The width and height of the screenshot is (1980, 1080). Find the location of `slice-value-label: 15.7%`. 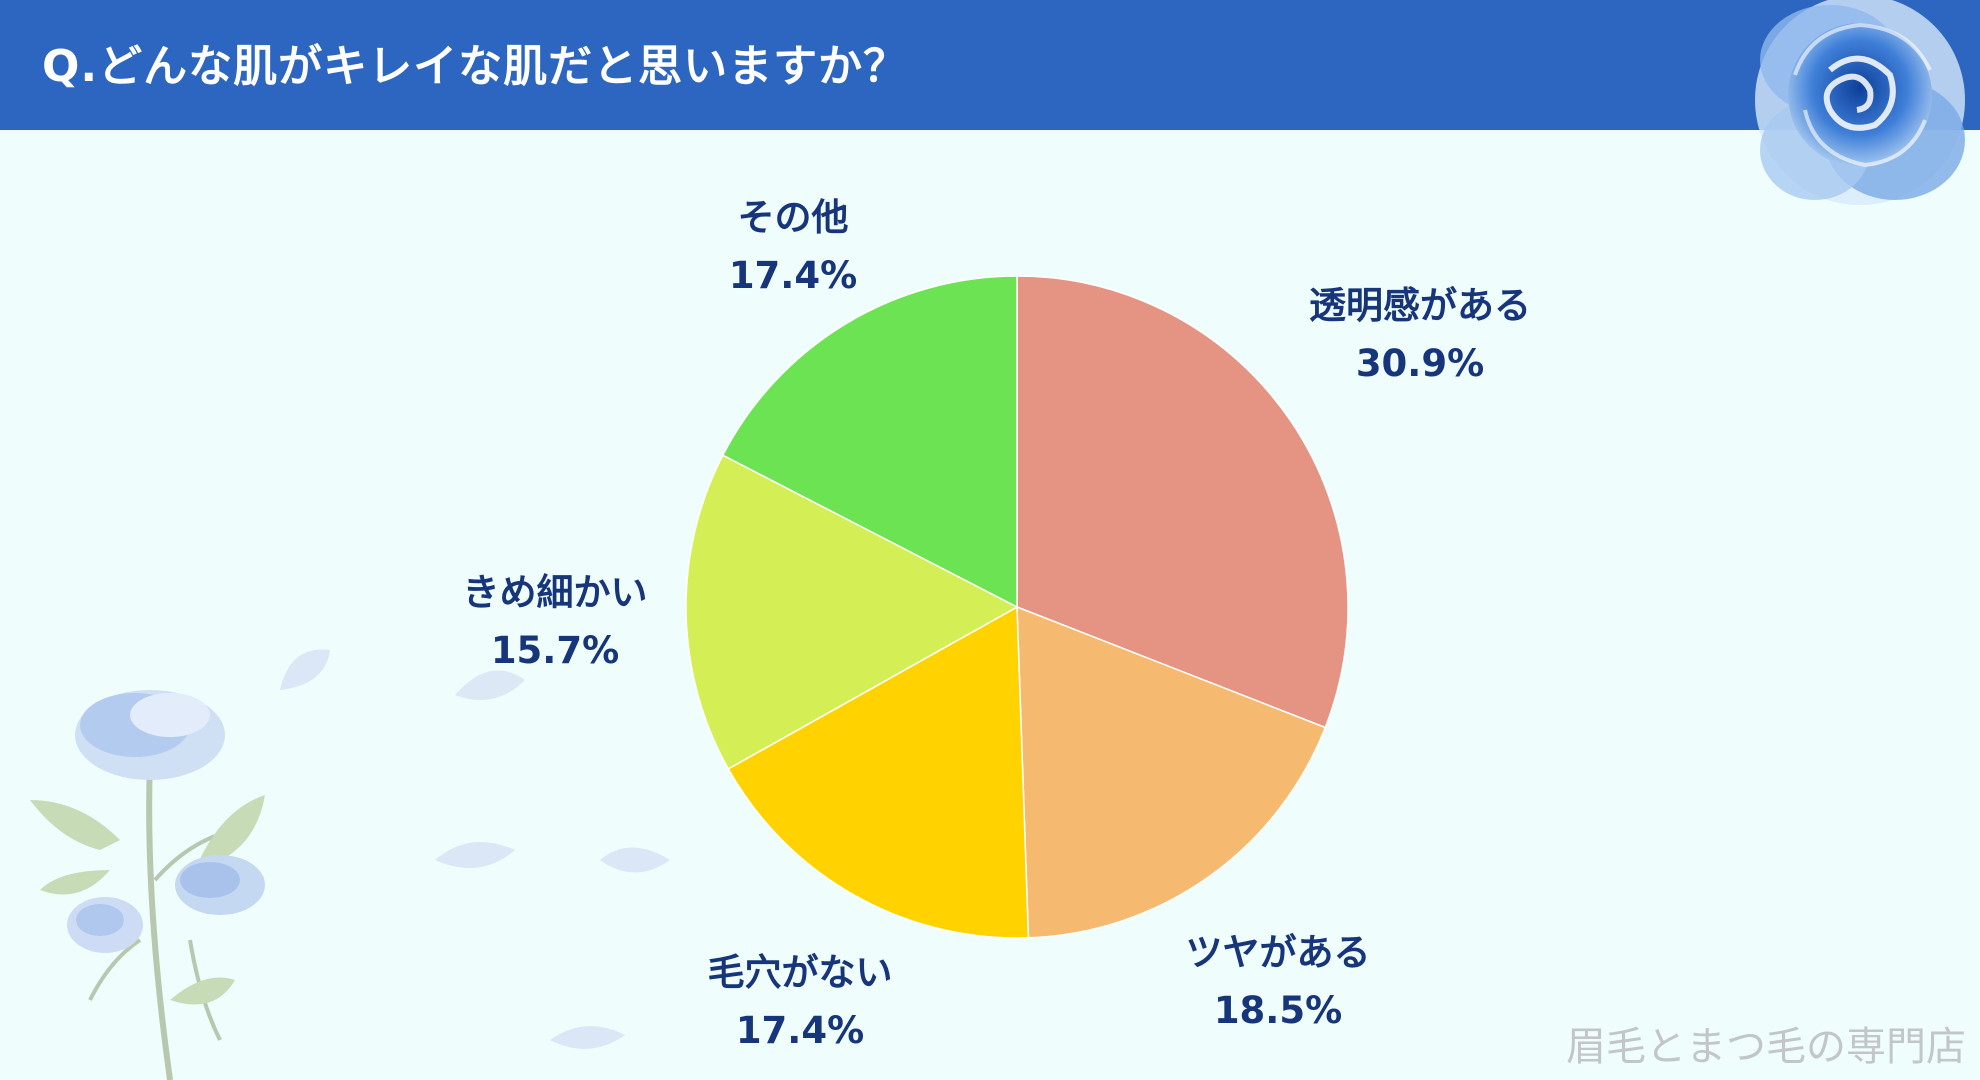

slice-value-label: 15.7% is located at coordinates (555, 650).